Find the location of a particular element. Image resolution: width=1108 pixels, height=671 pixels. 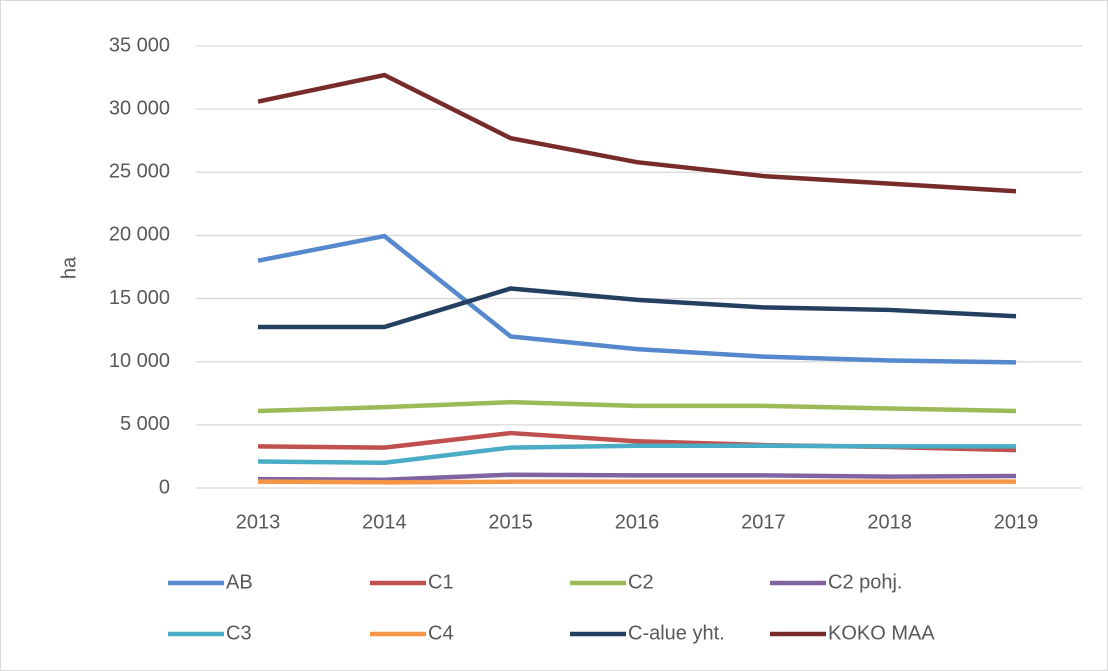

y-tick-label: 10 000 is located at coordinates (139, 361).